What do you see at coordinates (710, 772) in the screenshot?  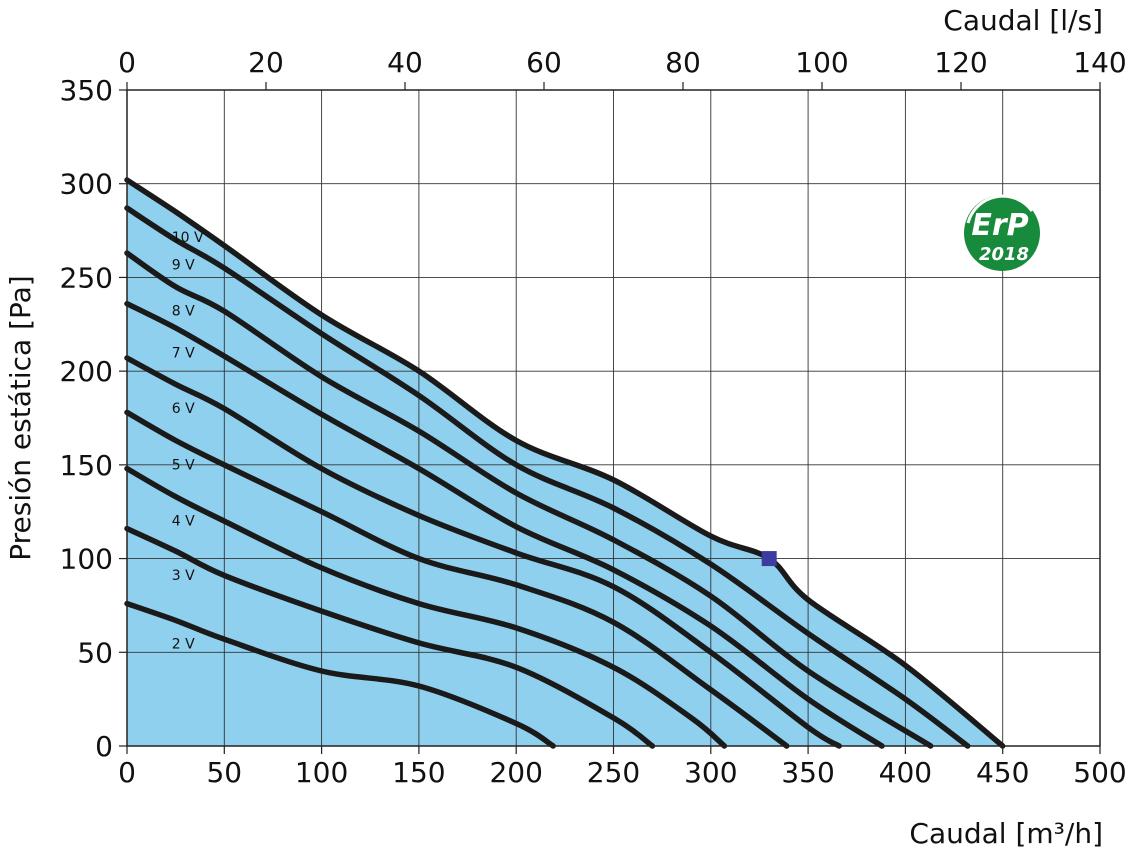 I see `x-tick-label: 300` at bounding box center [710, 772].